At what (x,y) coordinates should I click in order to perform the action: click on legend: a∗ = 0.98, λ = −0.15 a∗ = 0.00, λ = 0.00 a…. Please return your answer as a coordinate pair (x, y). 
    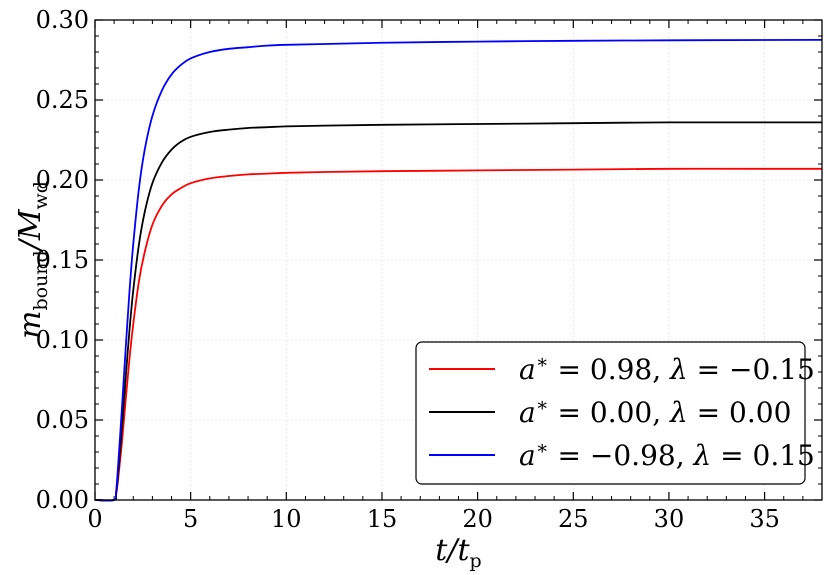
    Looking at the image, I should click on (615, 413).